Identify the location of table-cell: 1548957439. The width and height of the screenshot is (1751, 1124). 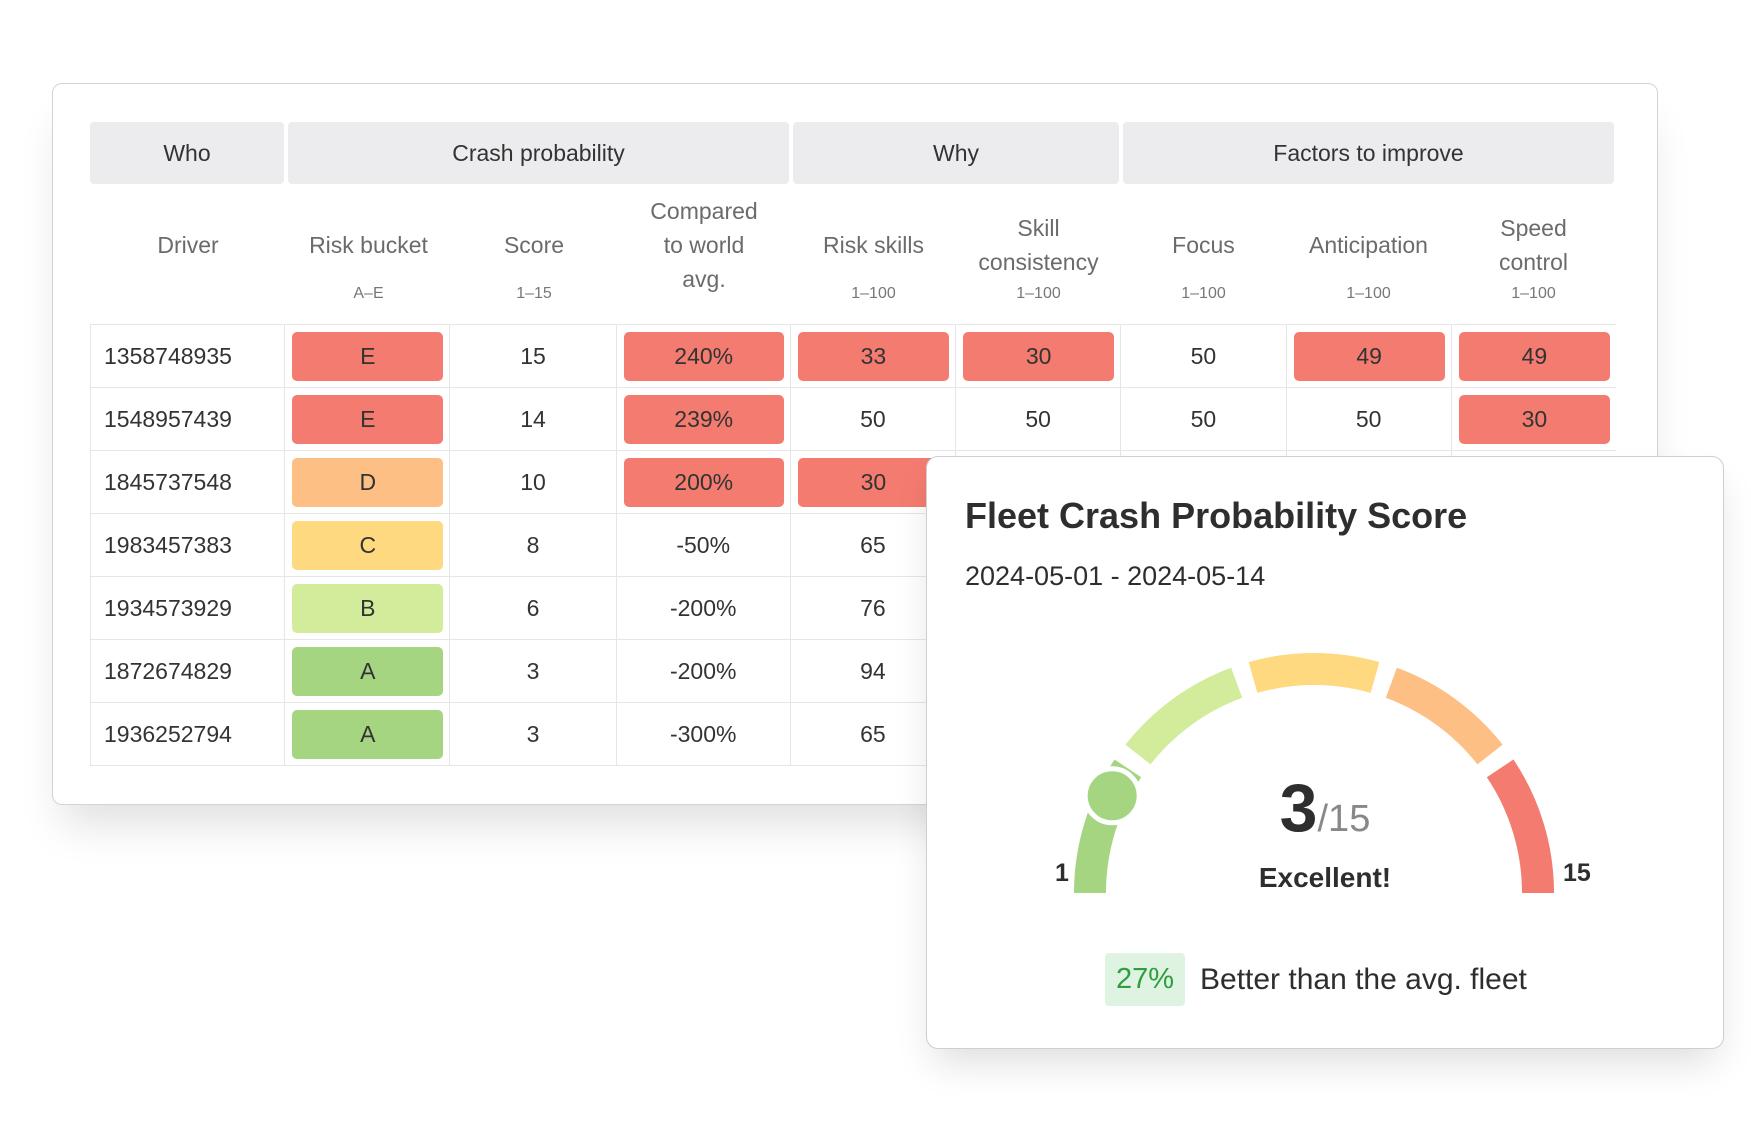
(188, 419).